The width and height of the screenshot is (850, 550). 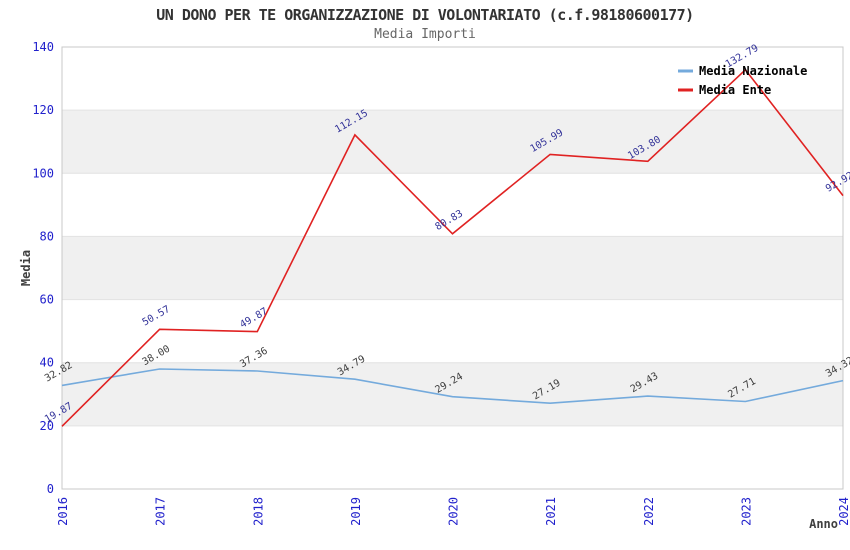 I want to click on x-tick-label: 2018, so click(x=258, y=511).